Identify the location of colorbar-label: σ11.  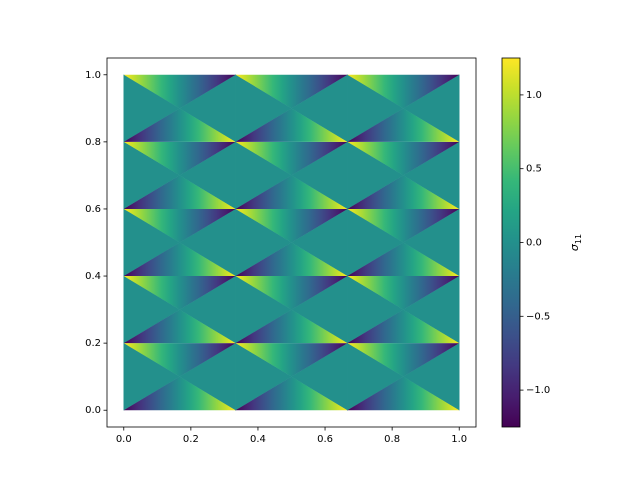
(575, 242).